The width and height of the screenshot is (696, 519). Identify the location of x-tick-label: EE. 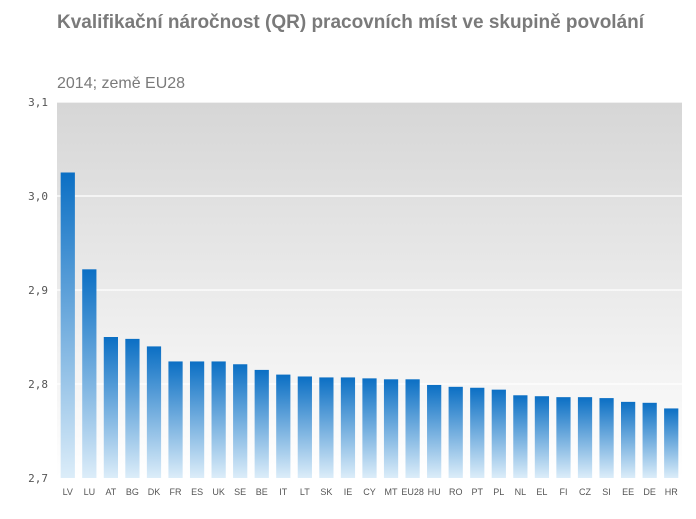
(628, 492).